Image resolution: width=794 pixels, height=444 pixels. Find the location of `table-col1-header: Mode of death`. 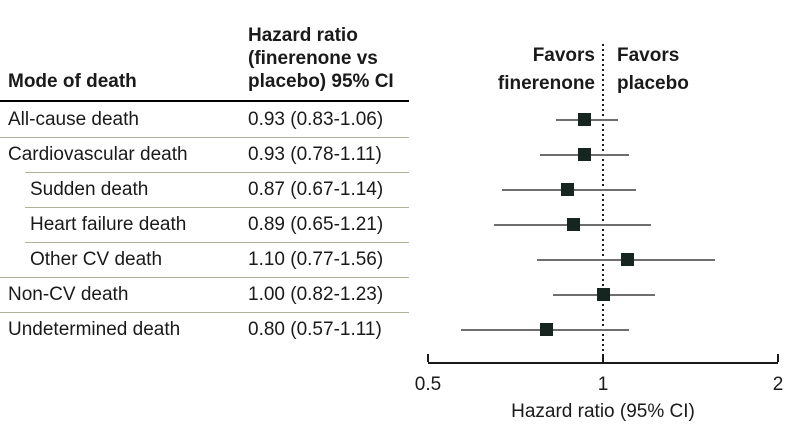

table-col1-header: Mode of death is located at coordinates (72, 81).